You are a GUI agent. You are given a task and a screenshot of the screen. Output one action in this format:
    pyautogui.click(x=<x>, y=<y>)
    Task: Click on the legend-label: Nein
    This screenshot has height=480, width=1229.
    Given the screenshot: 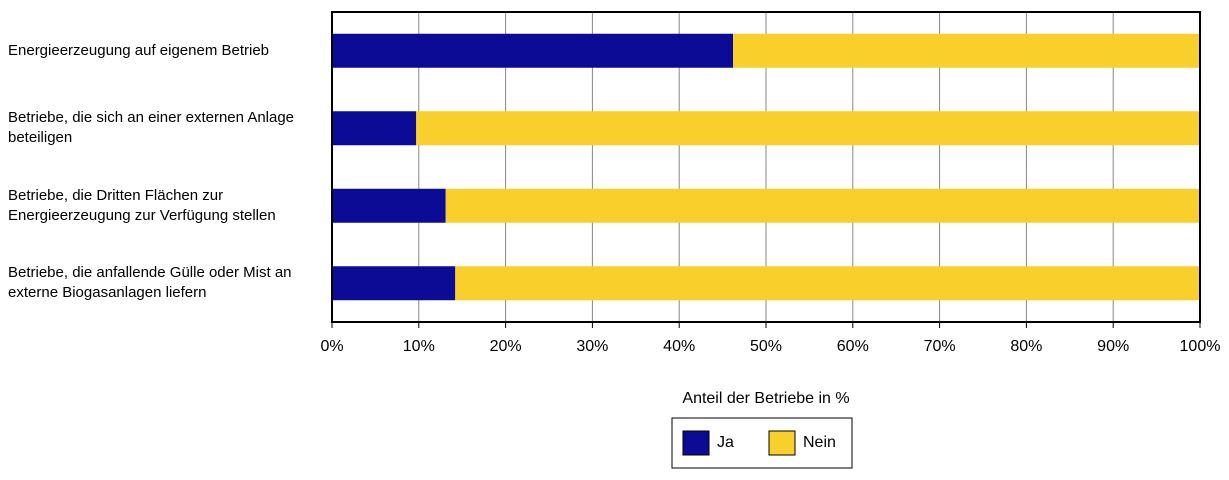 What is the action you would take?
    pyautogui.click(x=819, y=442)
    